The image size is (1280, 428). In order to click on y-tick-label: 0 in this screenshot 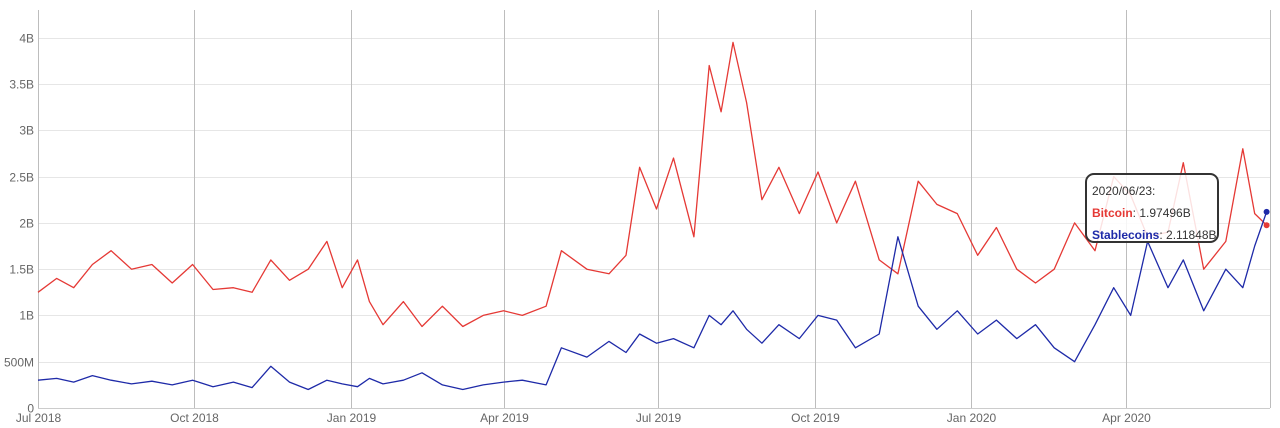, I will do `click(30, 409)`.